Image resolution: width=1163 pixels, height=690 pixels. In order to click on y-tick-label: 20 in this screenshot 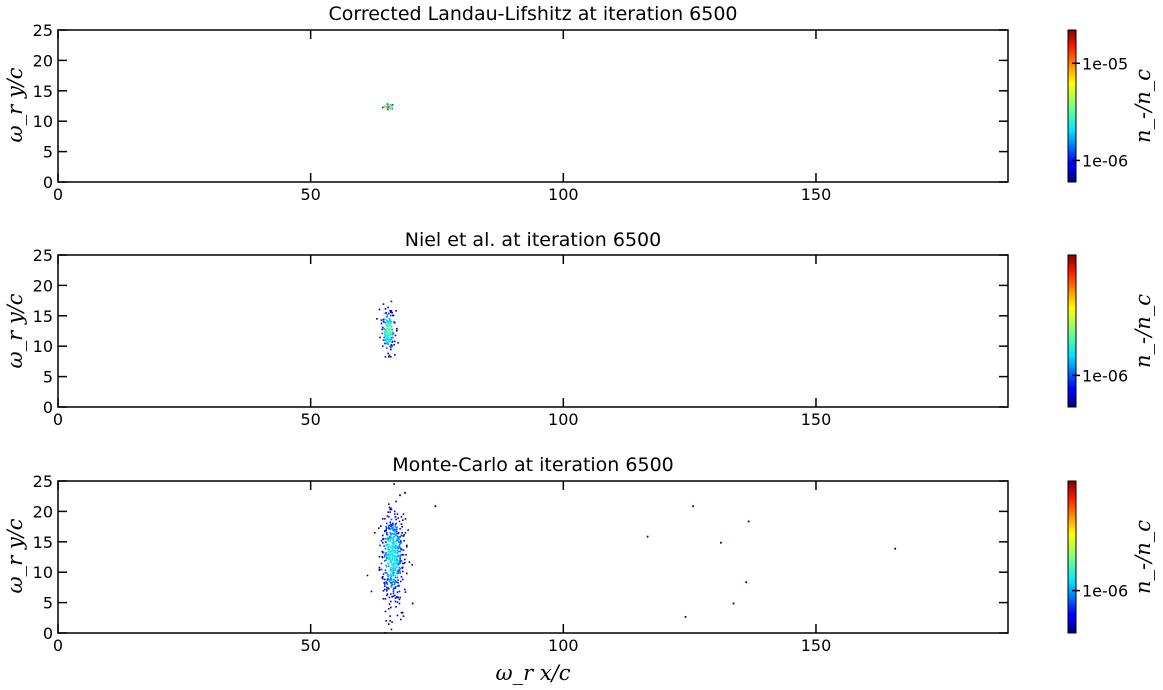, I will do `click(43, 285)`.